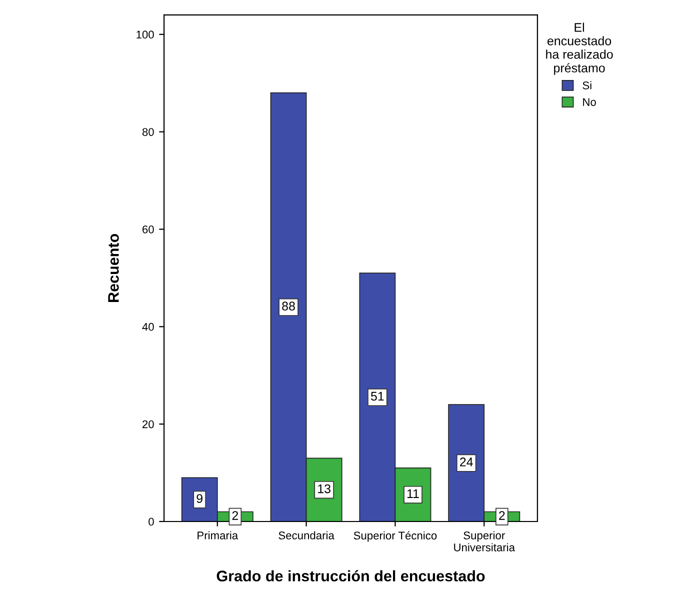  I want to click on x-tick-label: Primaria, so click(218, 535).